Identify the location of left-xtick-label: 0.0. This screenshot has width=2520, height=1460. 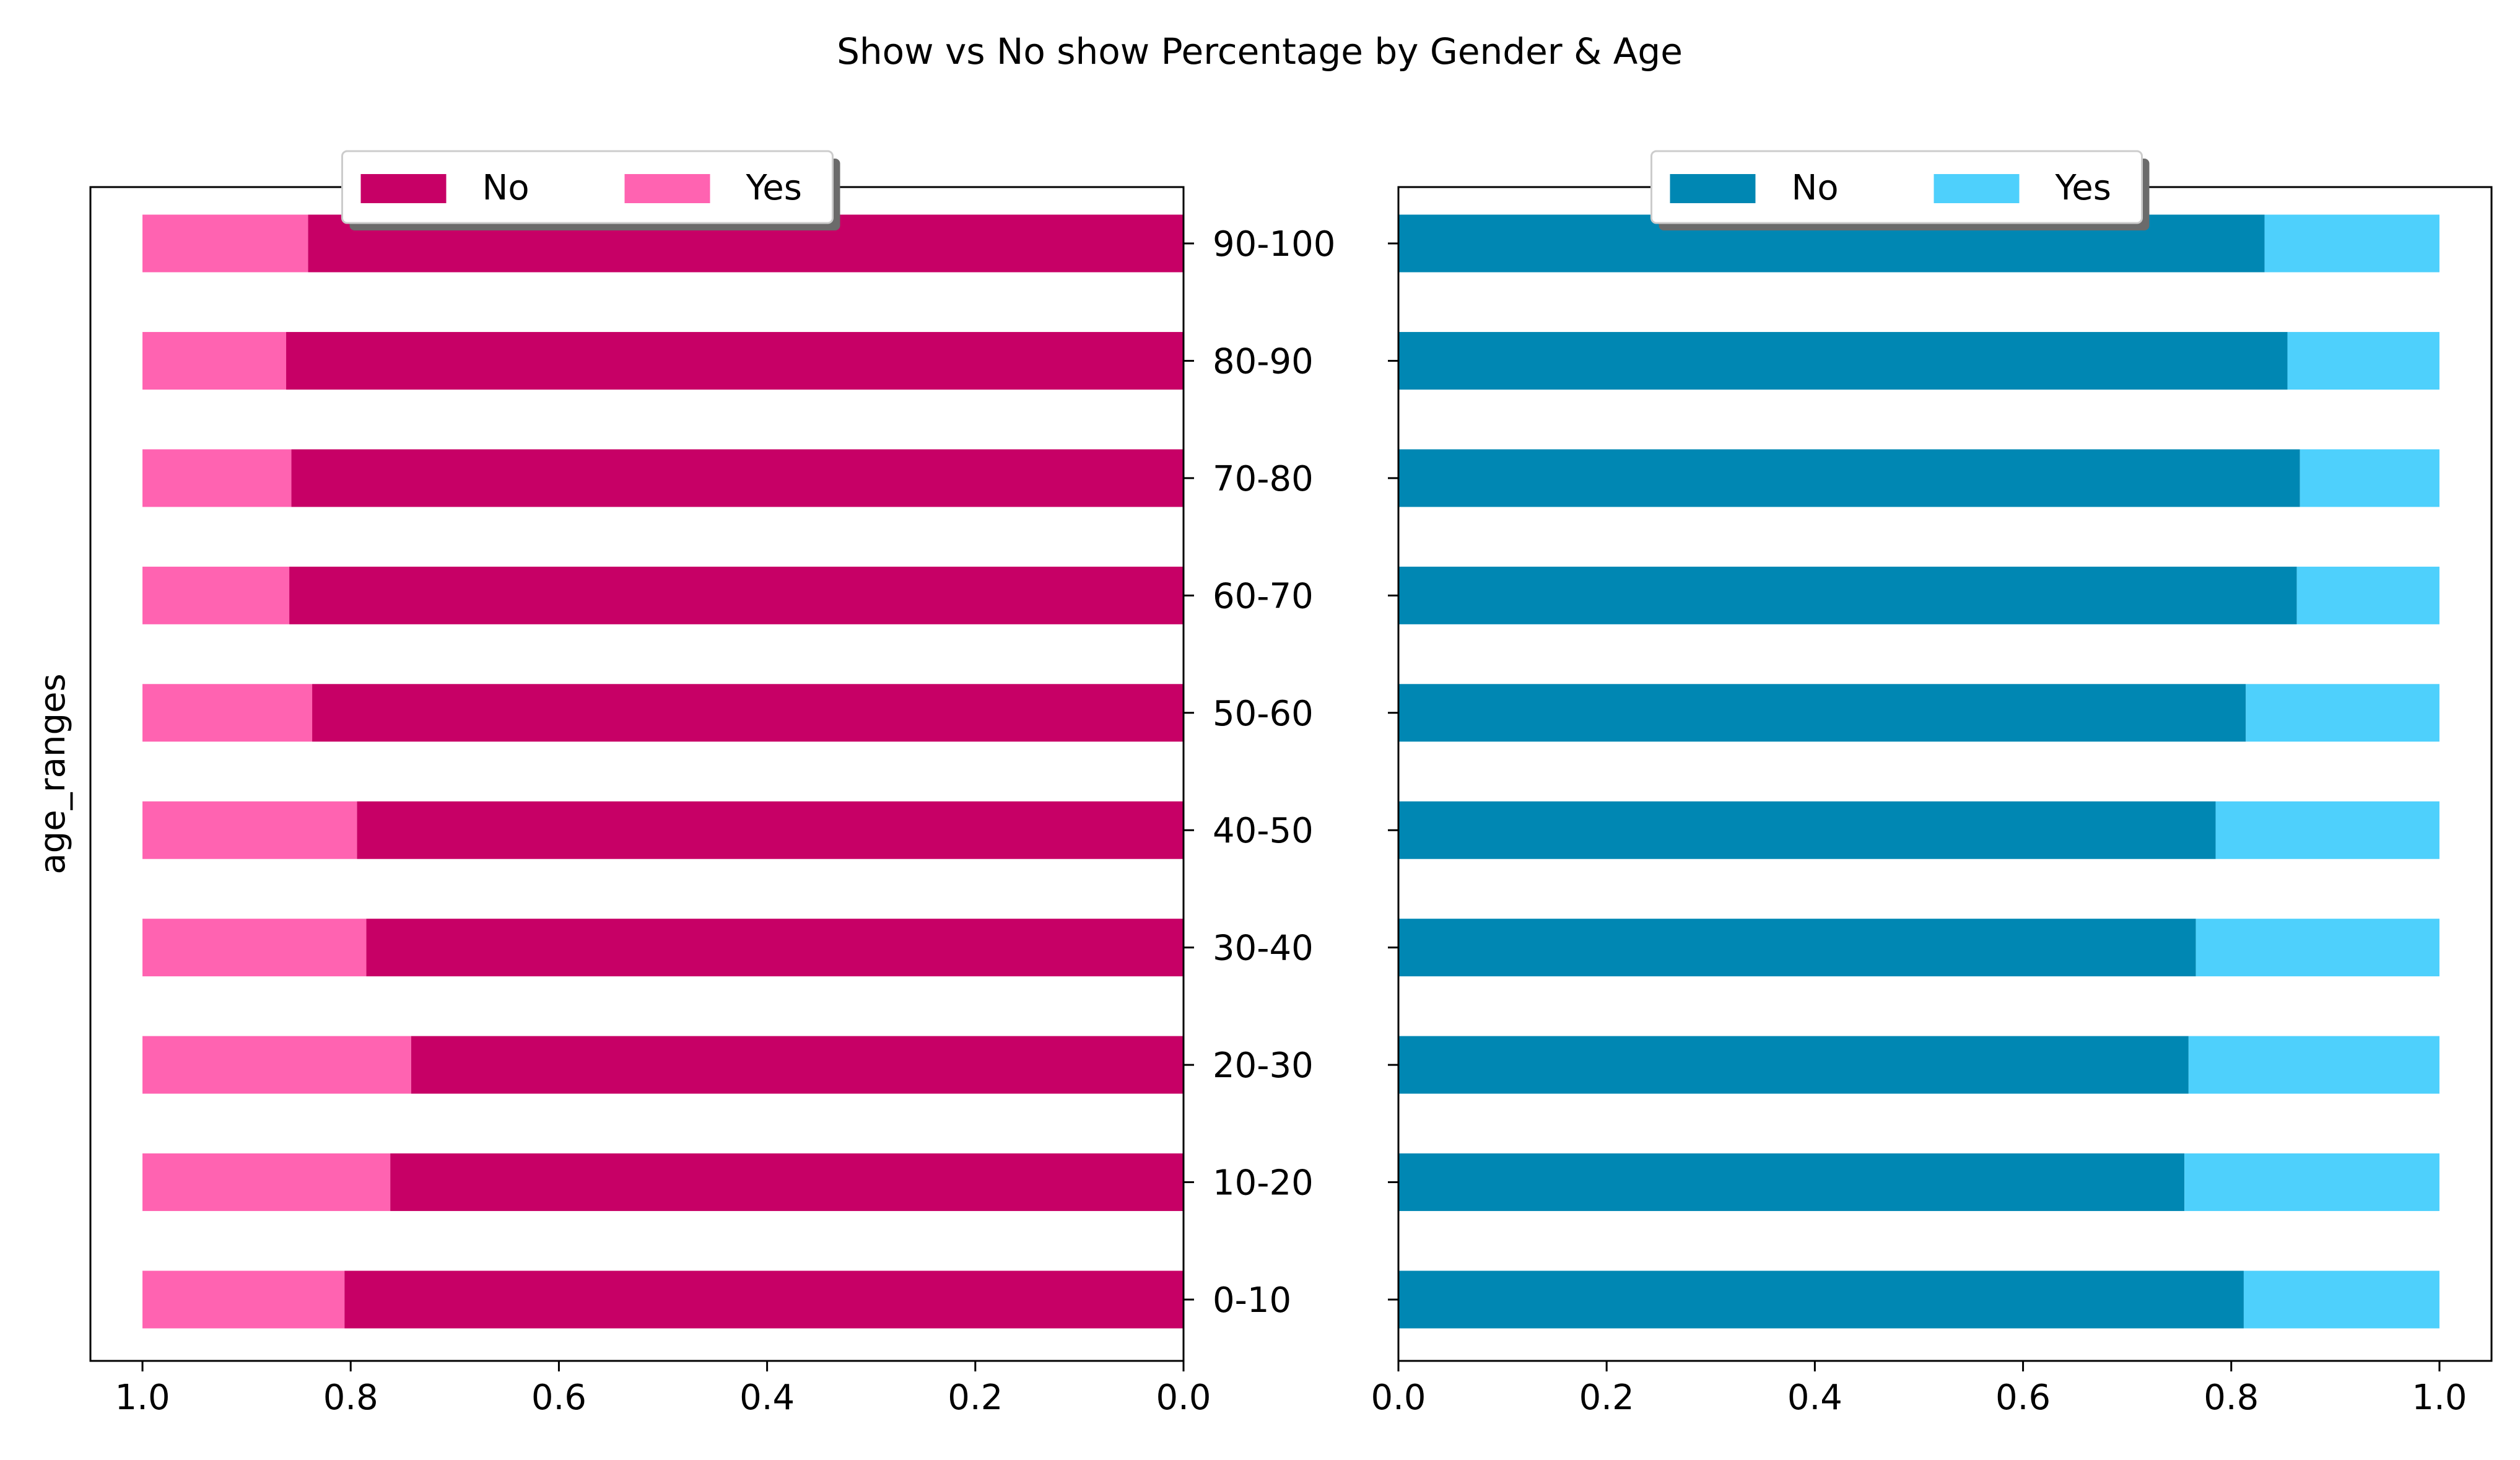
(1184, 1398).